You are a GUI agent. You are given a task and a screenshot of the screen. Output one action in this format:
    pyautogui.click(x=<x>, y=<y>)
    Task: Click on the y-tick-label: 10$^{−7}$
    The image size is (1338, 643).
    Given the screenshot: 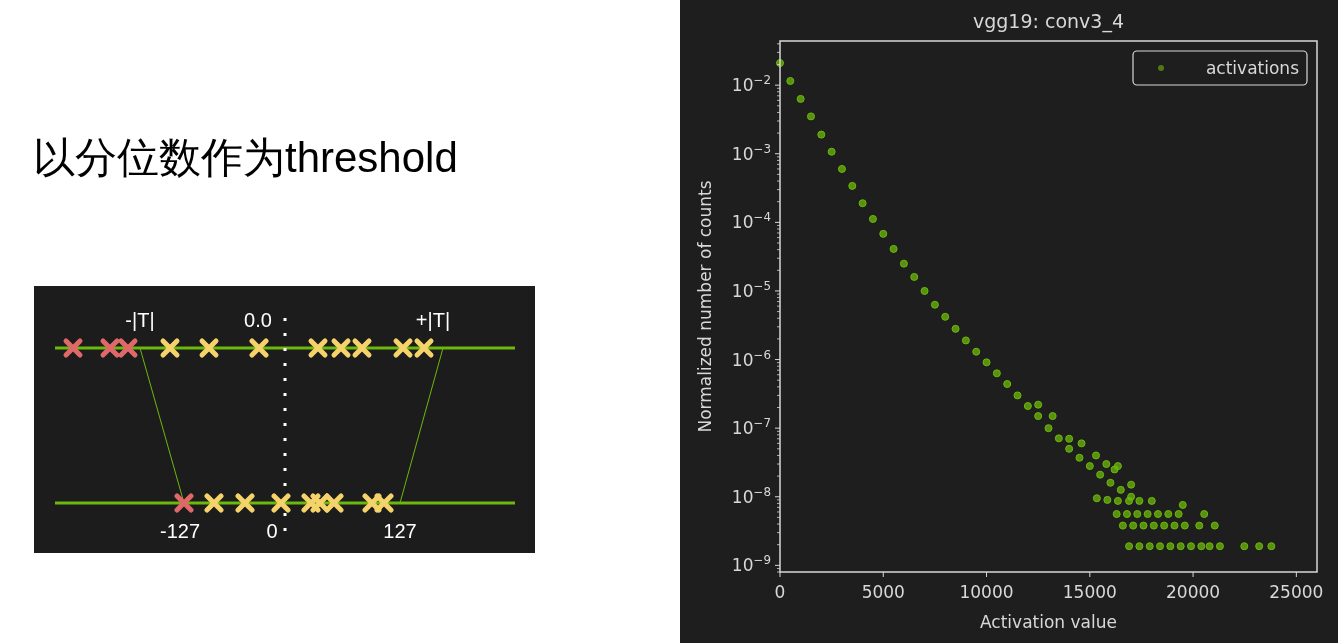 What is the action you would take?
    pyautogui.click(x=751, y=427)
    